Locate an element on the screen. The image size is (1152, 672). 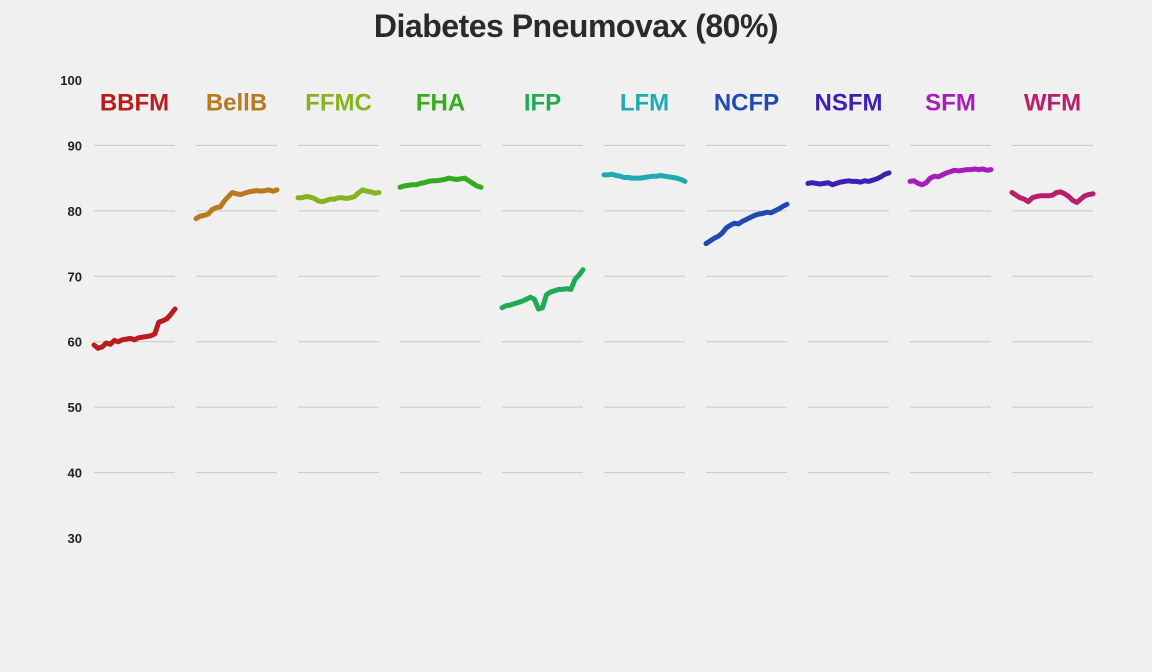
series-line-bellb is located at coordinates (236, 204).